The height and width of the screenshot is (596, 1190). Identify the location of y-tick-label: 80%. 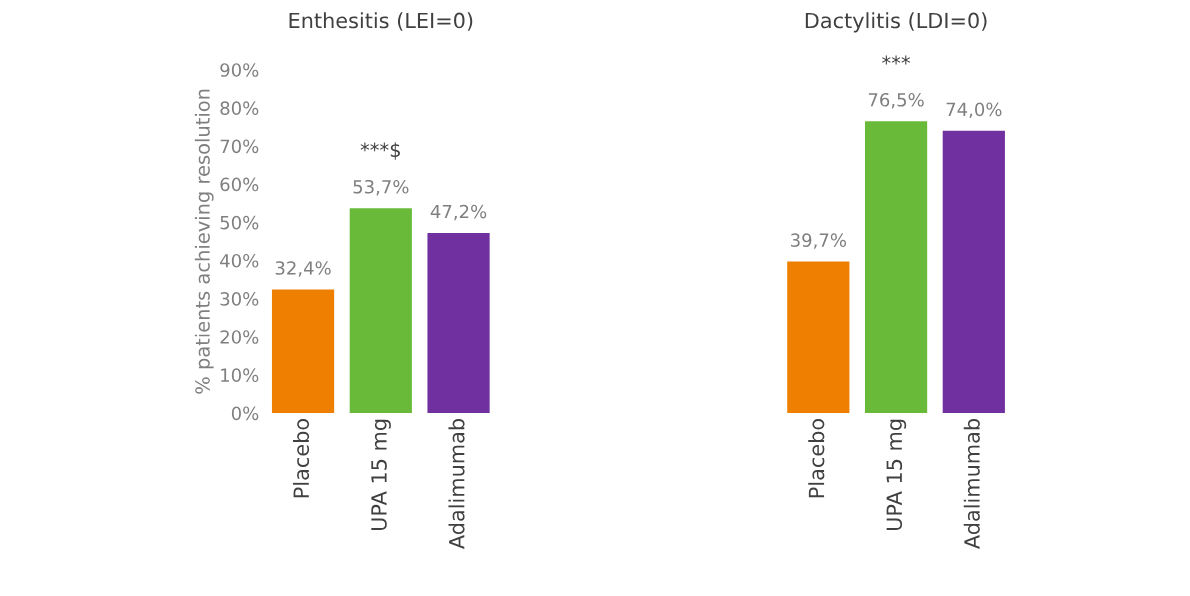
(239, 108).